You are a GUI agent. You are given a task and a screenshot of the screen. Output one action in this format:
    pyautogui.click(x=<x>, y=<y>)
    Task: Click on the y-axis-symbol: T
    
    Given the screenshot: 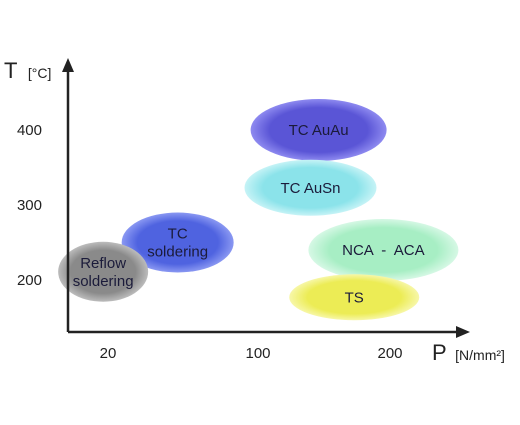 What is the action you would take?
    pyautogui.click(x=10, y=70)
    